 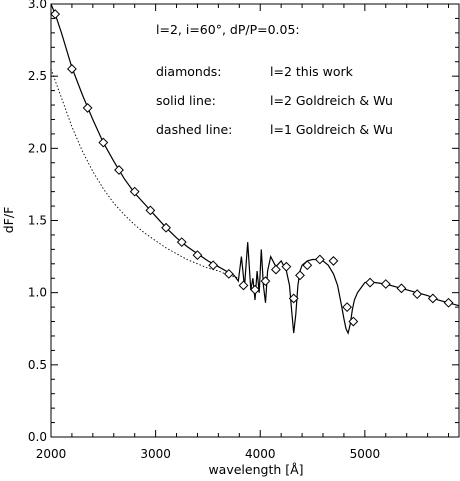 What do you see at coordinates (51, 454) in the screenshot?
I see `x-tick-label: 2000` at bounding box center [51, 454].